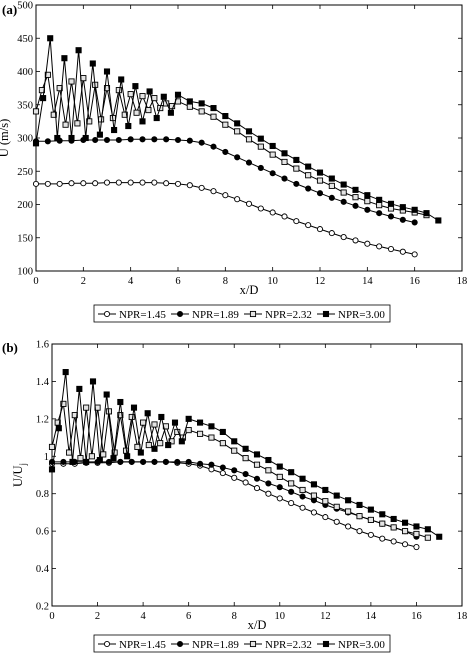 The image size is (474, 653). What do you see at coordinates (249, 290) in the screenshot?
I see `x-axis-label: x/D` at bounding box center [249, 290].